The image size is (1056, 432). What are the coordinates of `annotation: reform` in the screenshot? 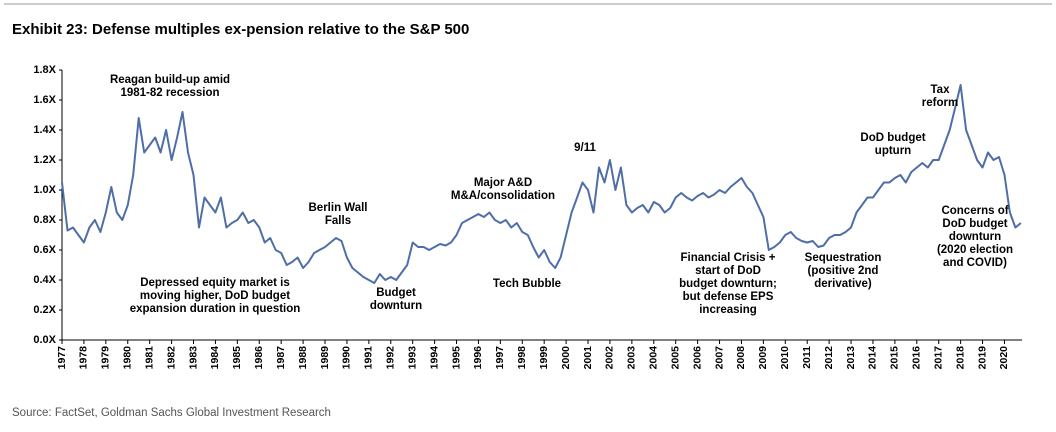 It's located at (940, 103).